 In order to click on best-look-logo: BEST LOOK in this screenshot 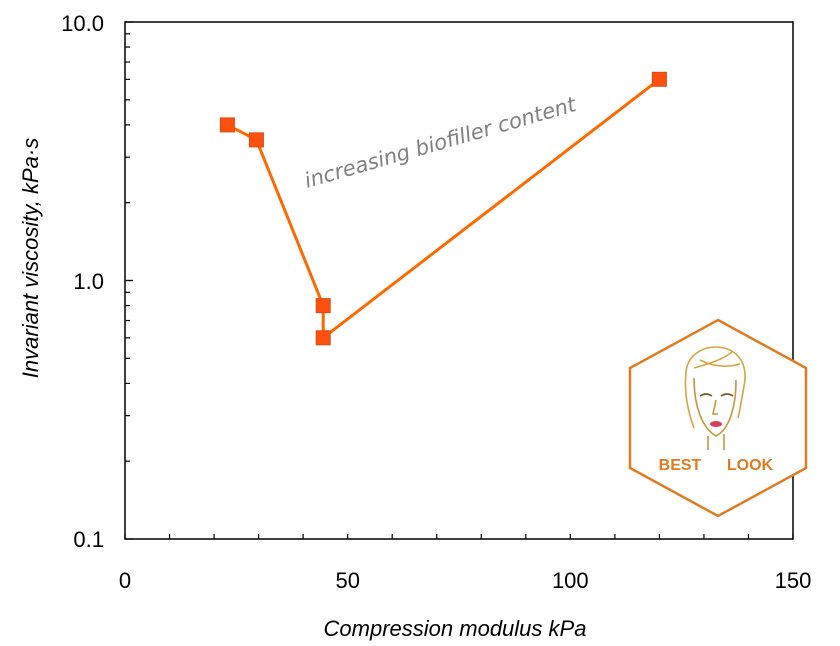, I will do `click(718, 418)`.